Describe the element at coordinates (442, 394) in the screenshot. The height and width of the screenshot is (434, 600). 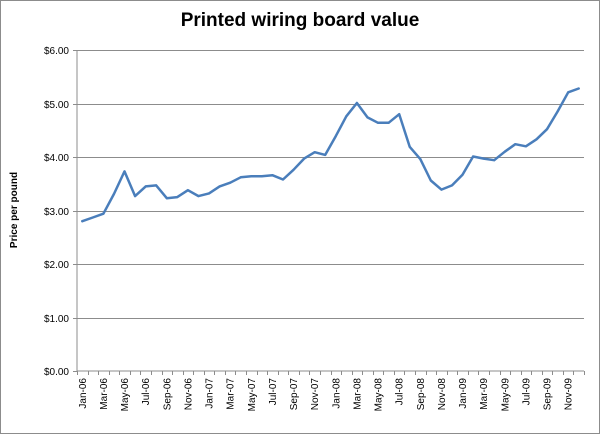
I see `x-tick-label: Nov-08` at that location.